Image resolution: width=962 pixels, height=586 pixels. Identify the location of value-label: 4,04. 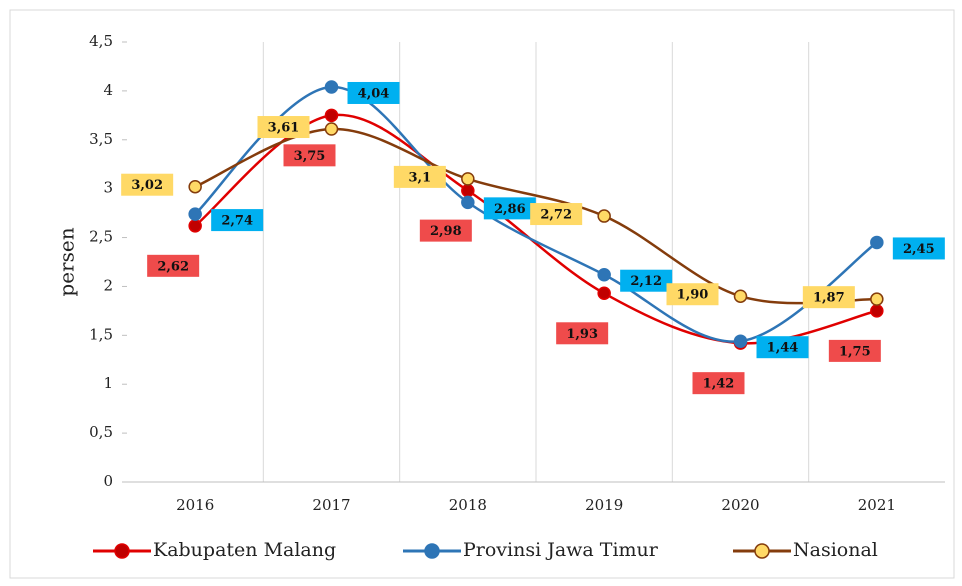
(373, 92).